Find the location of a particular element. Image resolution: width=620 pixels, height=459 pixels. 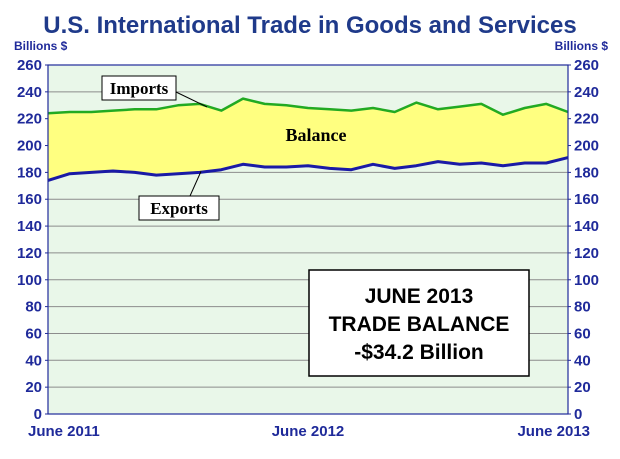

y-tick-label-left: 180 is located at coordinates (29, 172).